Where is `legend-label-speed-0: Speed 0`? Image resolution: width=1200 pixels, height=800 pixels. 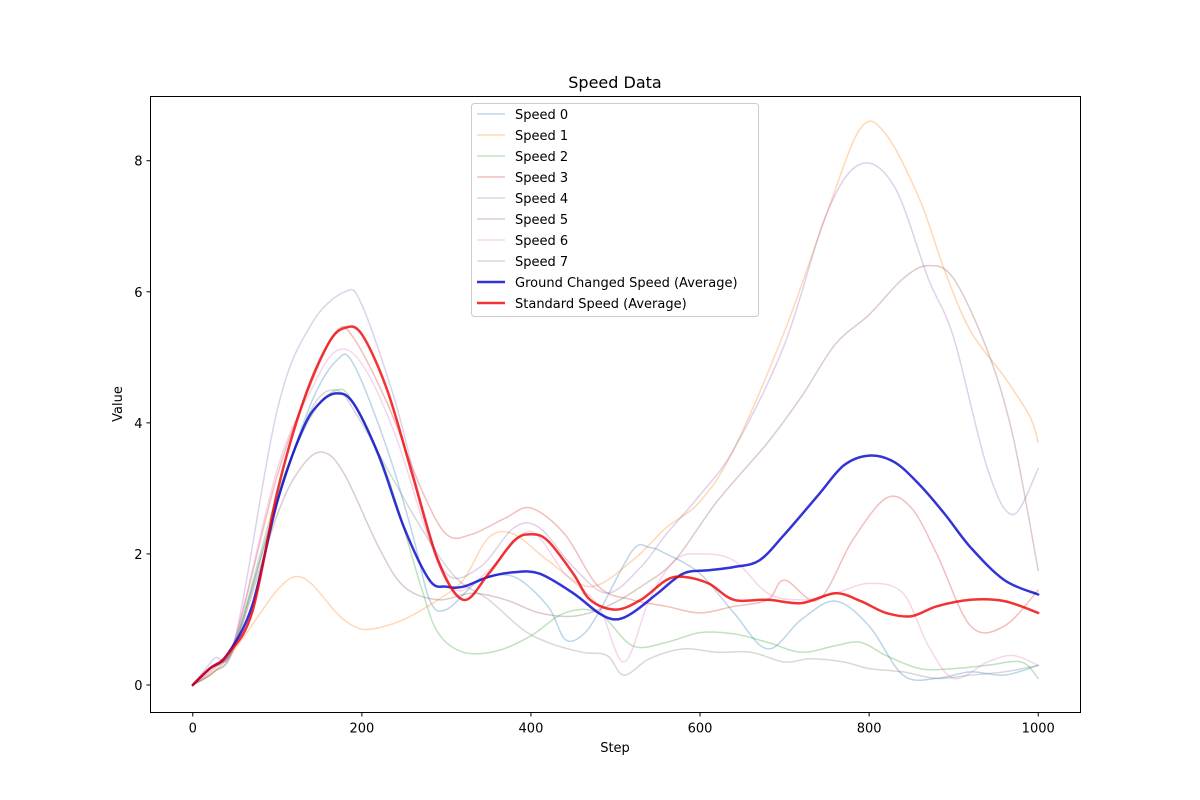
legend-label-speed-0: Speed 0 is located at coordinates (541, 115).